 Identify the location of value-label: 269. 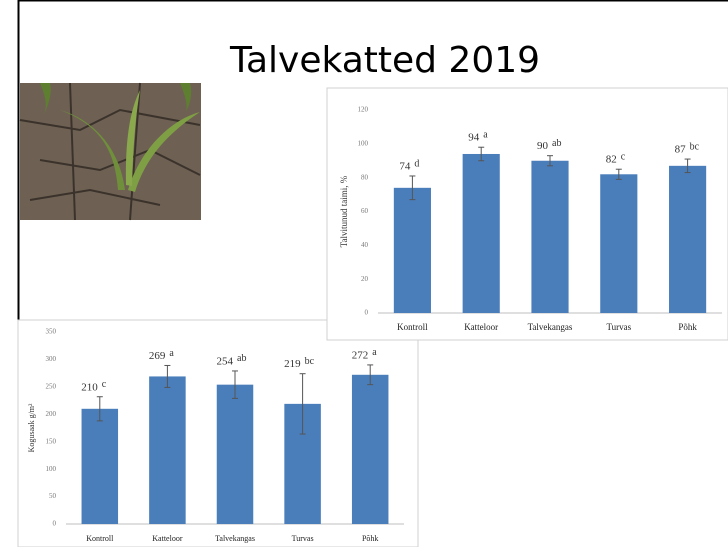
(157, 356).